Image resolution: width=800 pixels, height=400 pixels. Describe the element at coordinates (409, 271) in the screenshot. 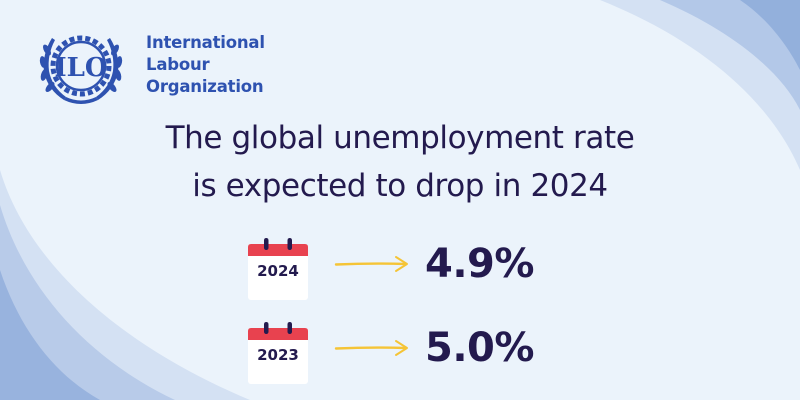

I see `stat-row-2024: 2024 4.9%` at that location.